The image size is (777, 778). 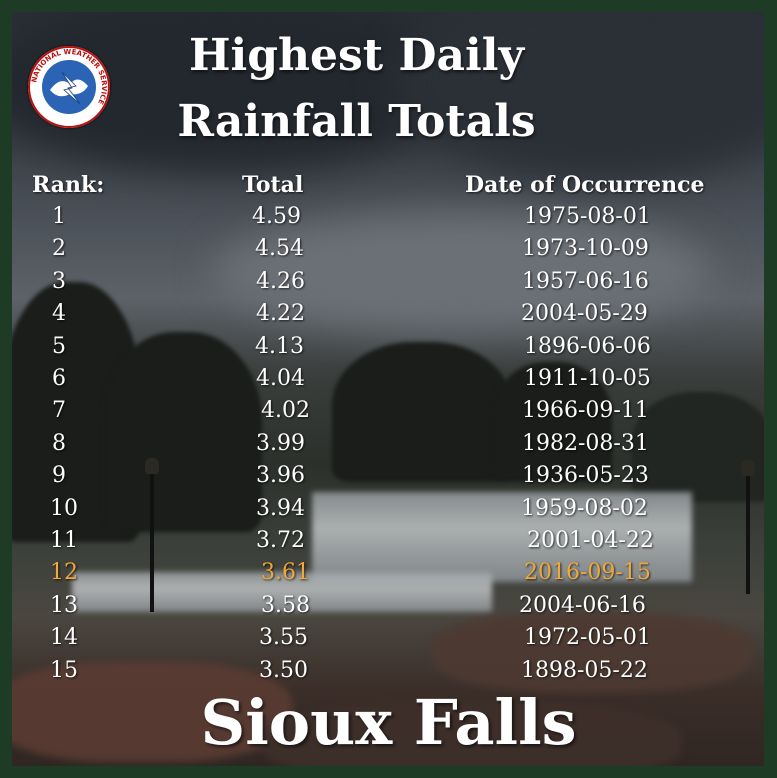 I want to click on date-cell: 1911-10-05, so click(x=587, y=378).